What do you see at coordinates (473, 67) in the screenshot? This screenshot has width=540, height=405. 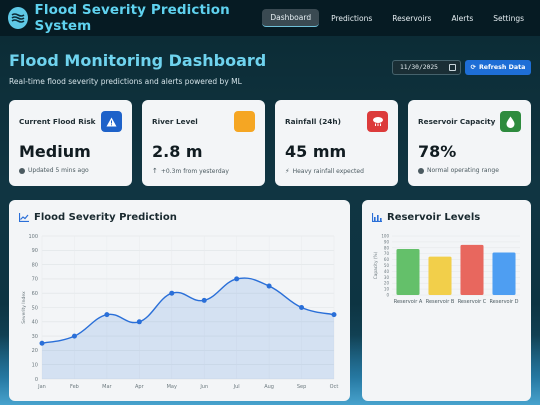 I see `refresh-icon: ⟳` at bounding box center [473, 67].